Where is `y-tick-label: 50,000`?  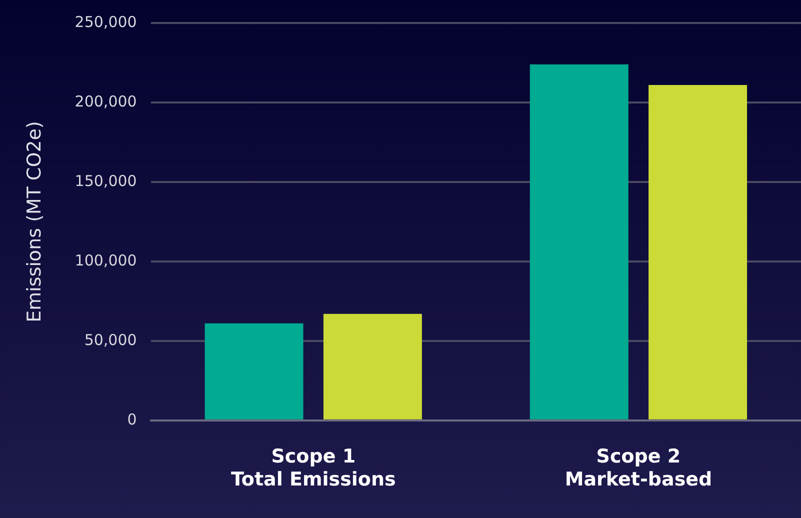 y-tick-label: 50,000 is located at coordinates (110, 339).